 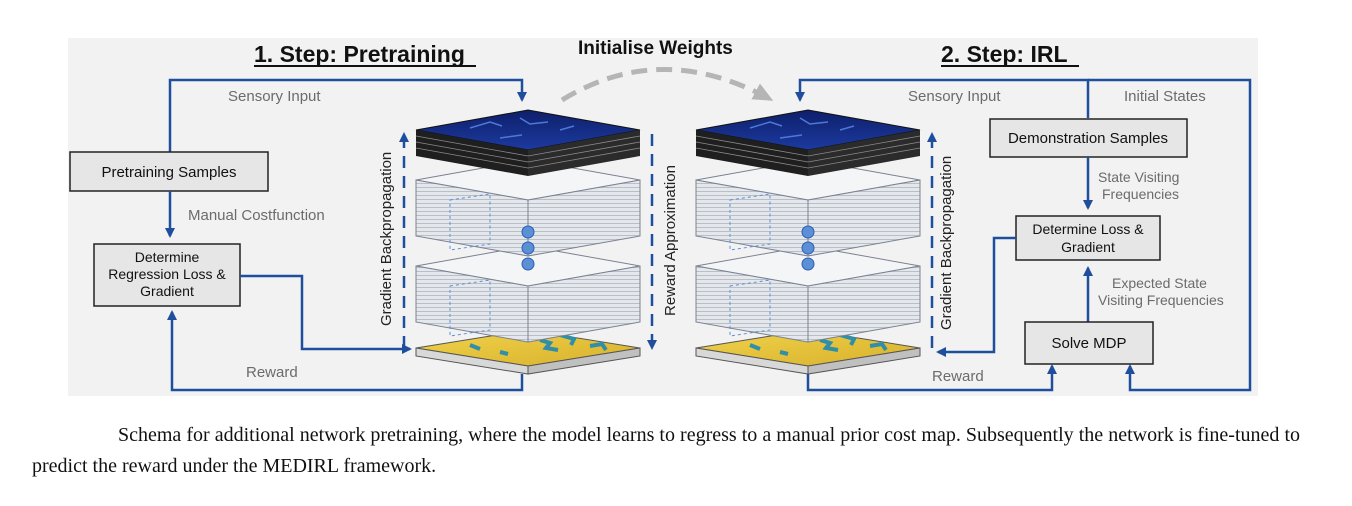 I want to click on init-weights-label: Initialise Weights, so click(x=655, y=48).